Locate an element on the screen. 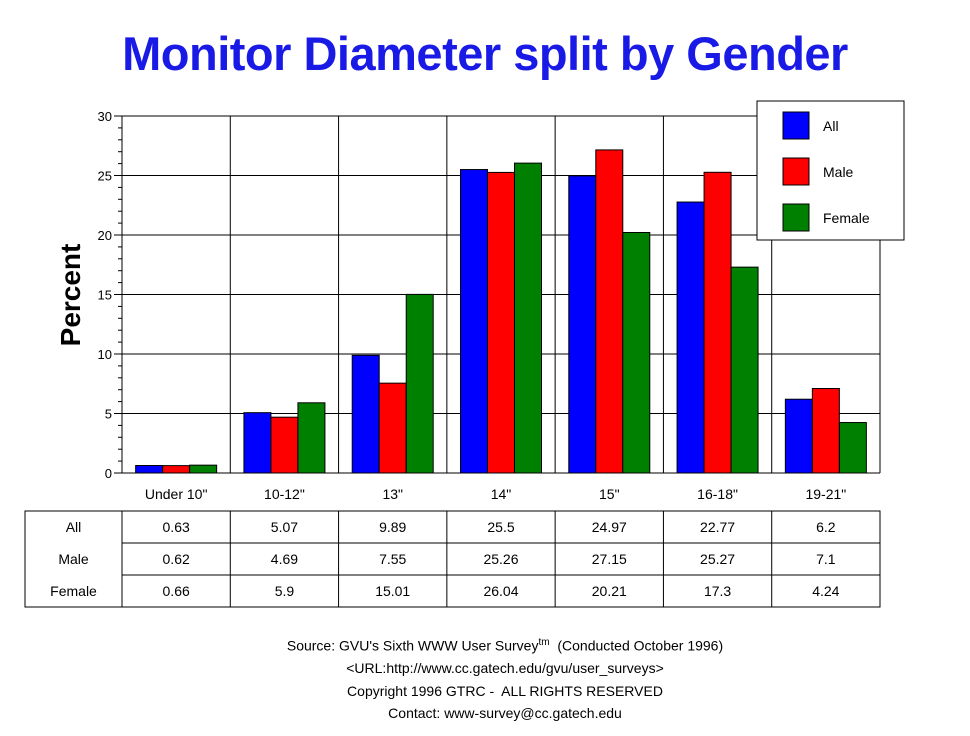 The width and height of the screenshot is (970, 736). legend-label: All is located at coordinates (831, 126).